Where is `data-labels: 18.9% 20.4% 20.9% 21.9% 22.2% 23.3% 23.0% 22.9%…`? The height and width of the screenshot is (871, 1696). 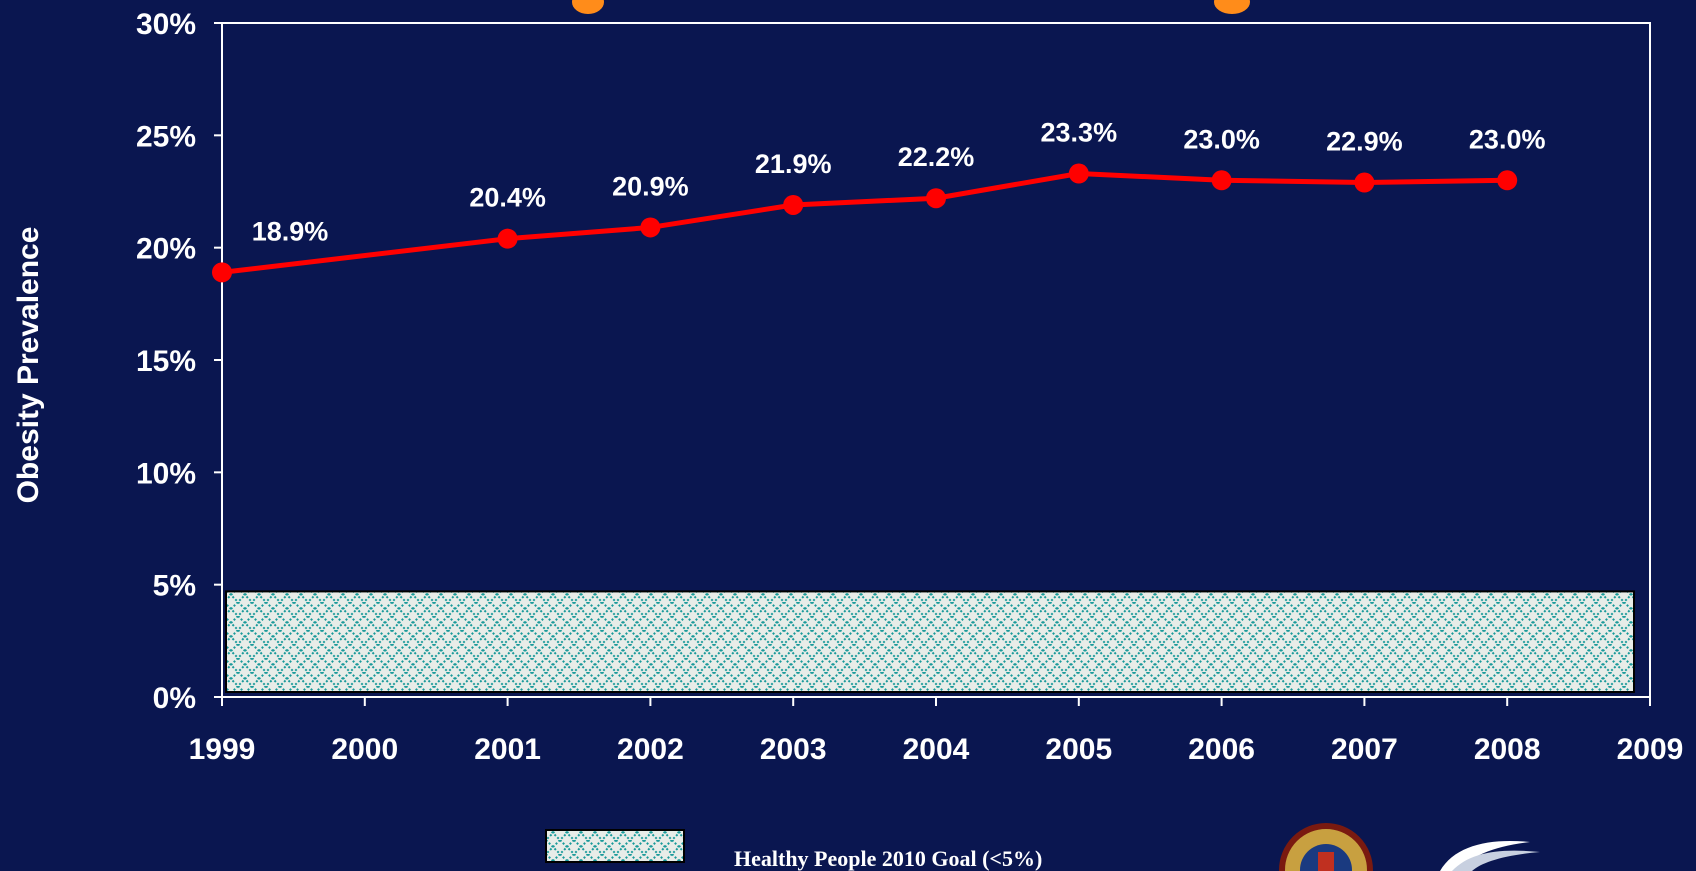
data-labels: 18.9% 20.4% 20.9% 21.9% 22.2% 23.3% 23.0% 22.9%… is located at coordinates (899, 182).